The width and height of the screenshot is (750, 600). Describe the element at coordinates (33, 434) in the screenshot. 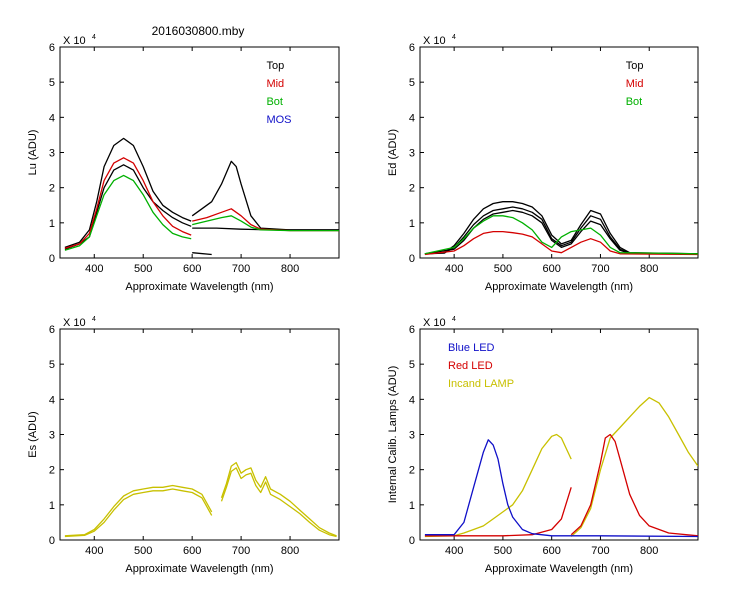

I see `y-axis-label: Es (ADU)` at that location.